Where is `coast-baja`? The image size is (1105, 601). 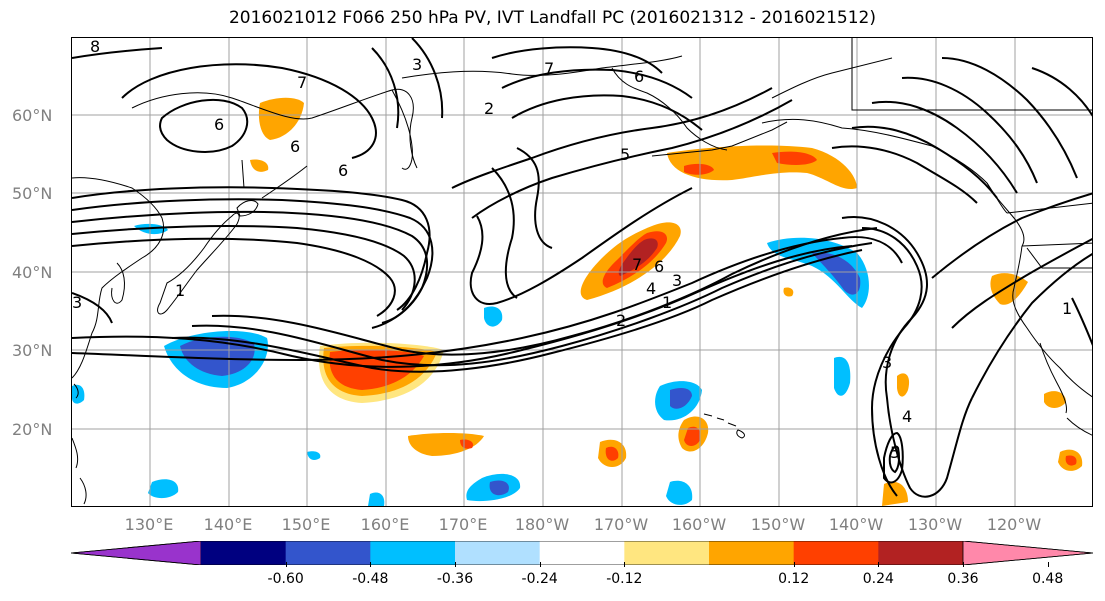
coast-baja is located at coordinates (1053, 378).